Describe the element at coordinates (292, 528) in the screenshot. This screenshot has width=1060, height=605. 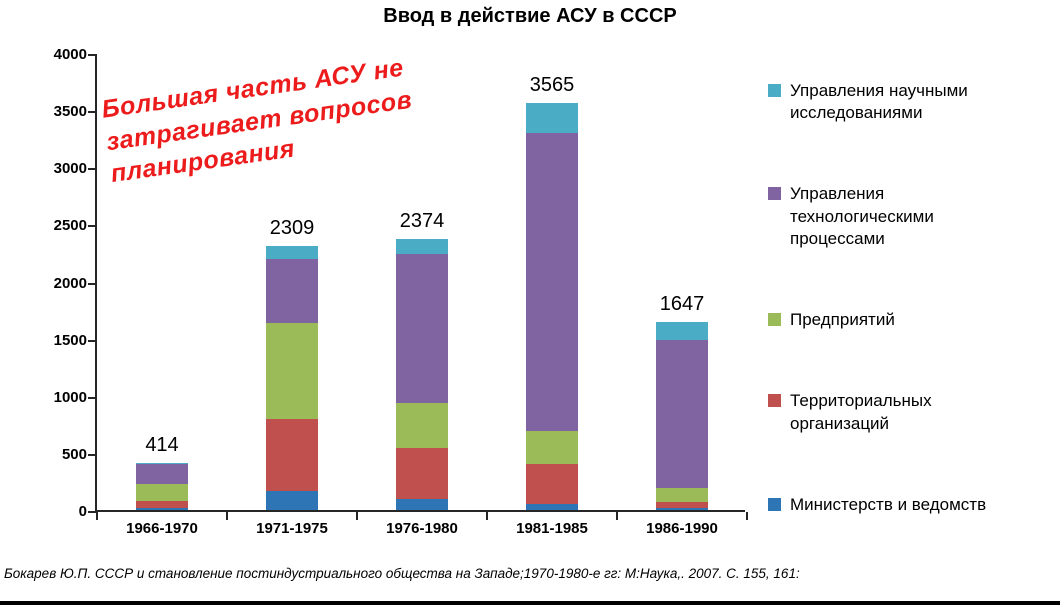
I see `x-axis-category-label: 1971-1975` at that location.